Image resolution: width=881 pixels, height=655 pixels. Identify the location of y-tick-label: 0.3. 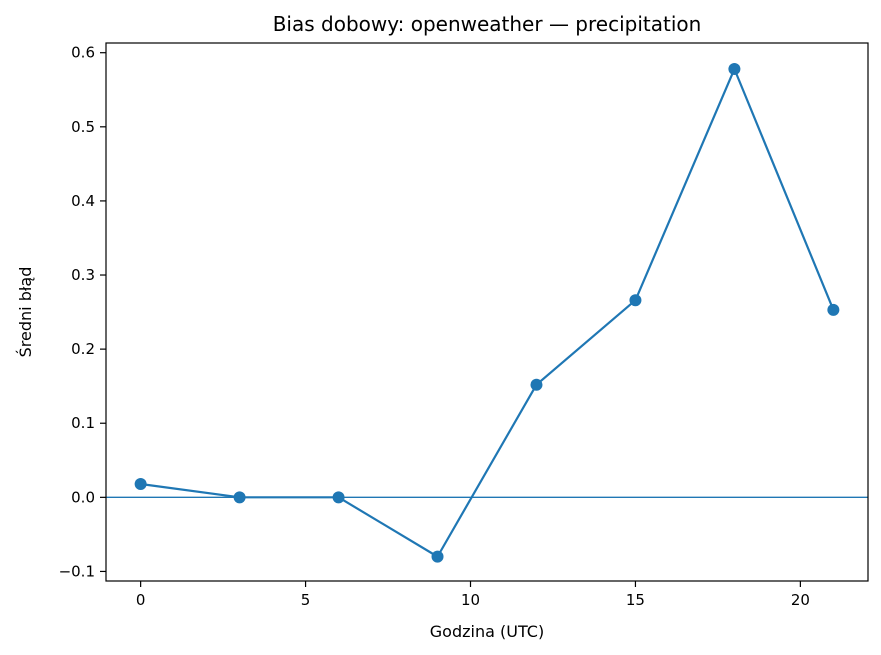
(83, 275).